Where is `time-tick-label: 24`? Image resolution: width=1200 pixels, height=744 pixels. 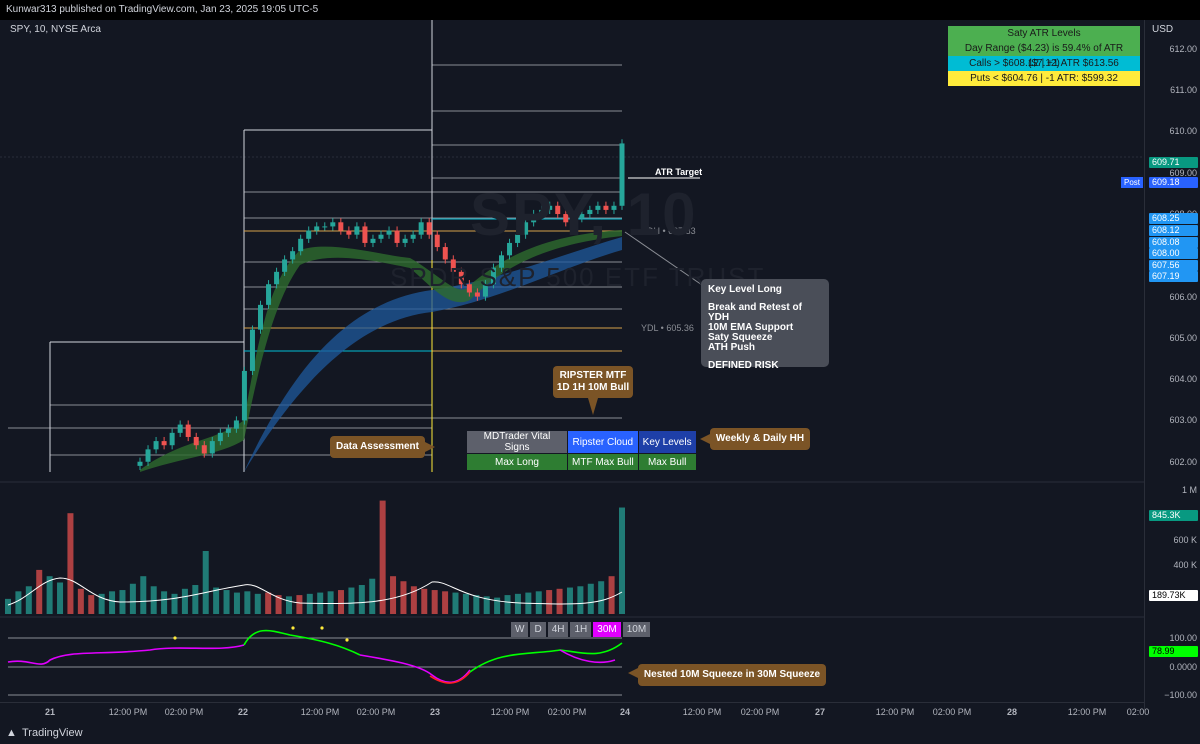 time-tick-label: 24 is located at coordinates (625, 712).